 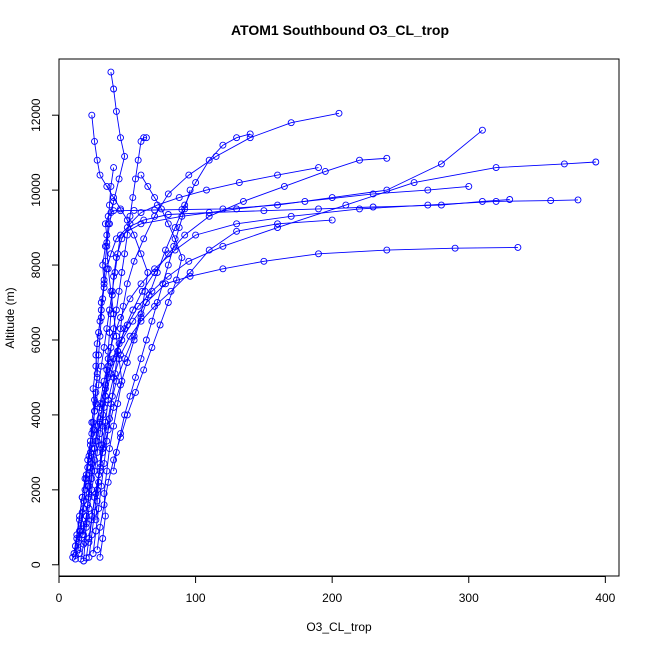 What do you see at coordinates (36, 414) in the screenshot?
I see `y-tick-label: 4000` at bounding box center [36, 414].